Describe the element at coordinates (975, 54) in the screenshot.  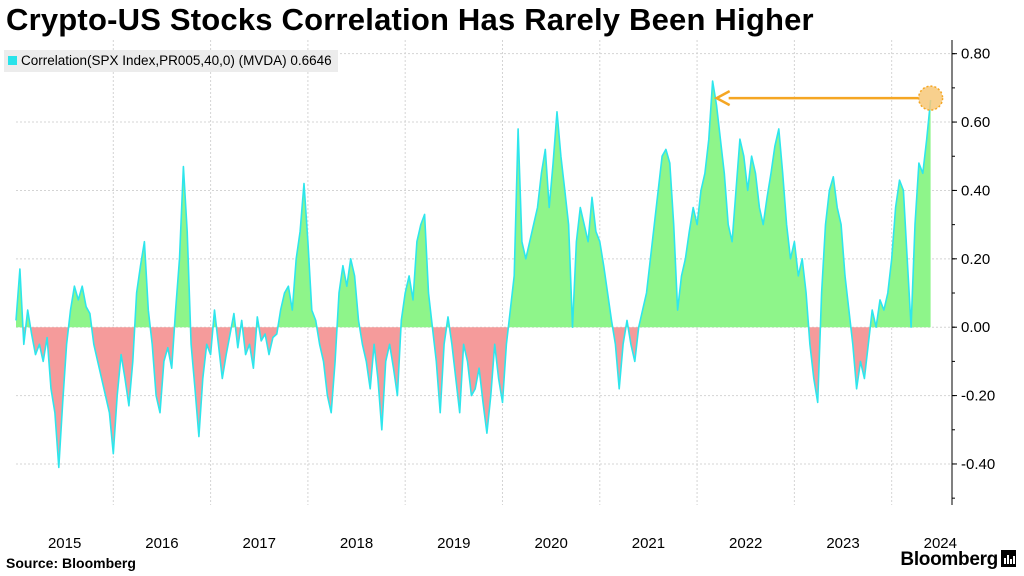
I see `y-tick-label: 0.80` at that location.